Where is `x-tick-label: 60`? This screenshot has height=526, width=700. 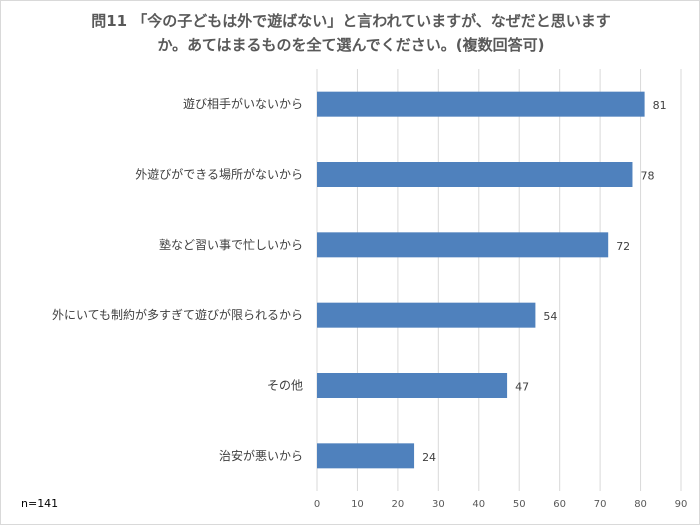
x-tick-label: 60 is located at coordinates (559, 504).